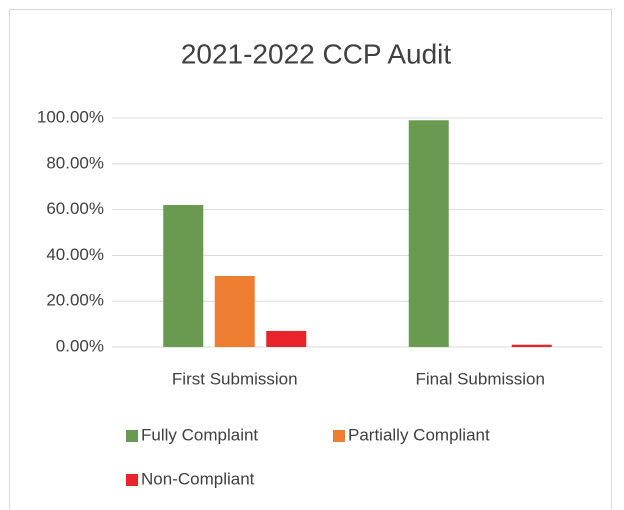 The image size is (624, 510). Describe the element at coordinates (75, 208) in the screenshot. I see `y-tick-label: 60.00%` at that location.